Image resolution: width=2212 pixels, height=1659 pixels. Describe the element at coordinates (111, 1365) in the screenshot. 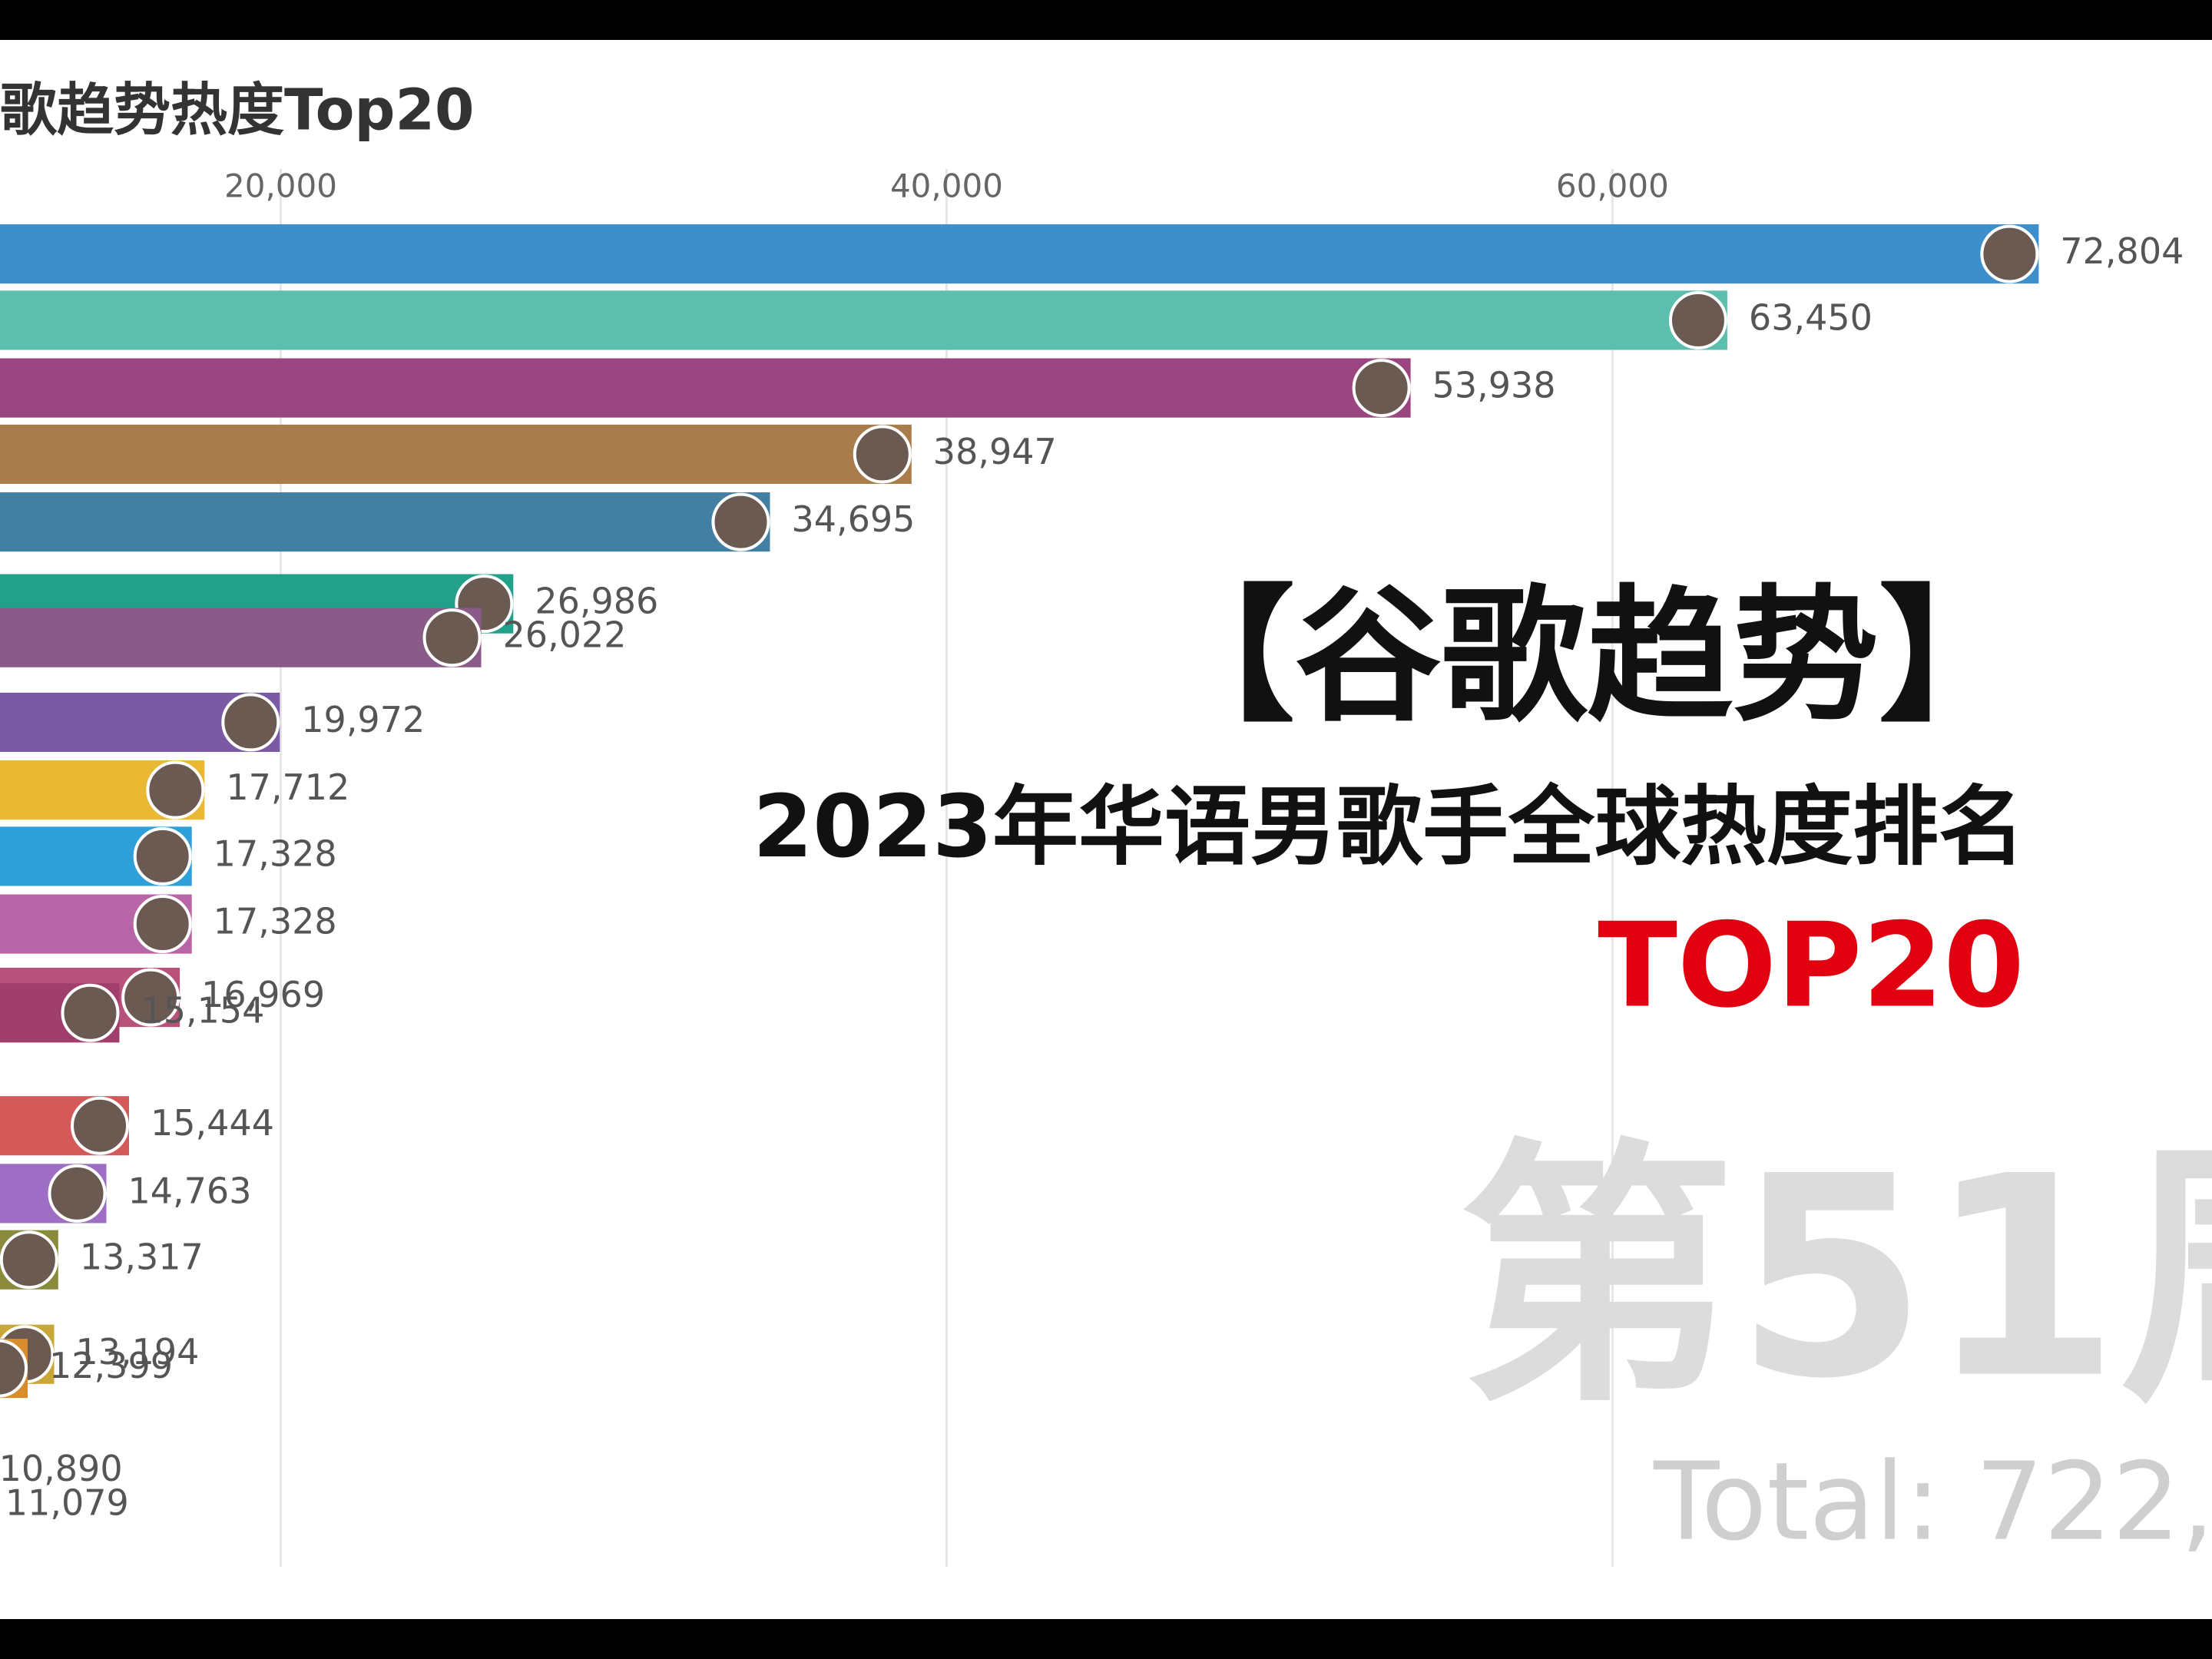

I see `value-label: 12,399` at that location.